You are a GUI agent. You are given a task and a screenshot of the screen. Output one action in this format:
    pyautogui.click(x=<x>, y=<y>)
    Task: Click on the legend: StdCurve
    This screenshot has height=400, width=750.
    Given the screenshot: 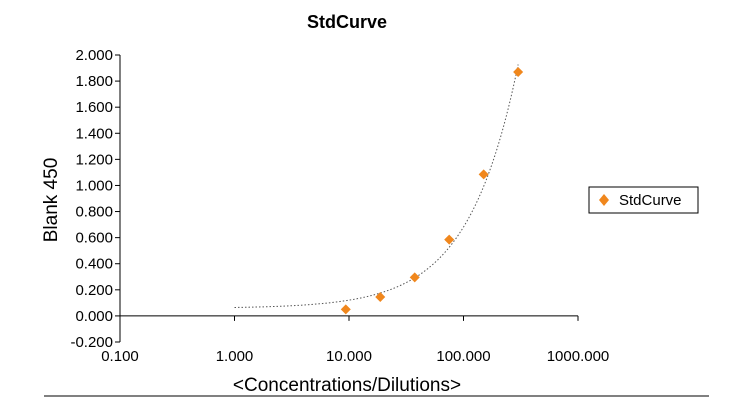 What is the action you would take?
    pyautogui.click(x=643, y=200)
    